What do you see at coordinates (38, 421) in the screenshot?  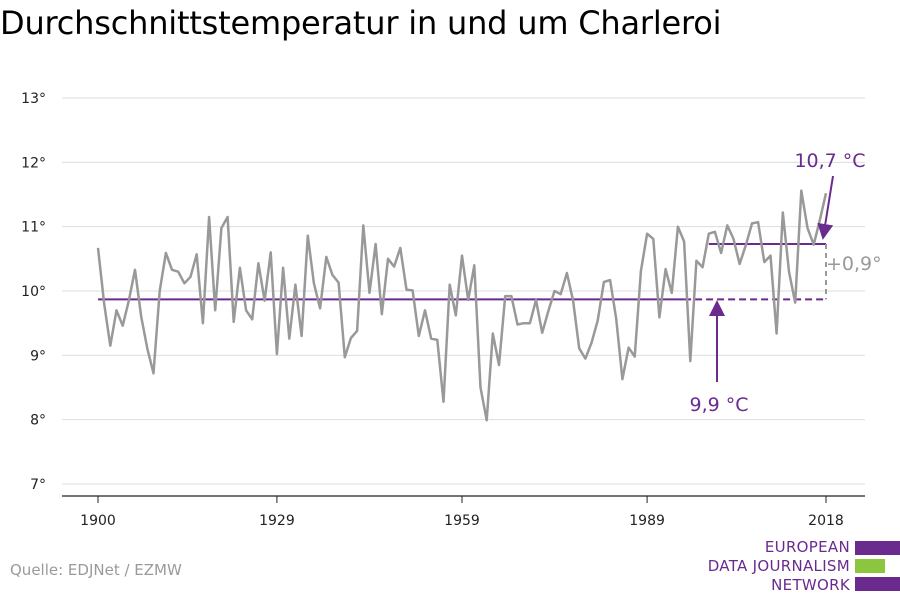 I see `y-tick-label-8: 8°` at bounding box center [38, 421].